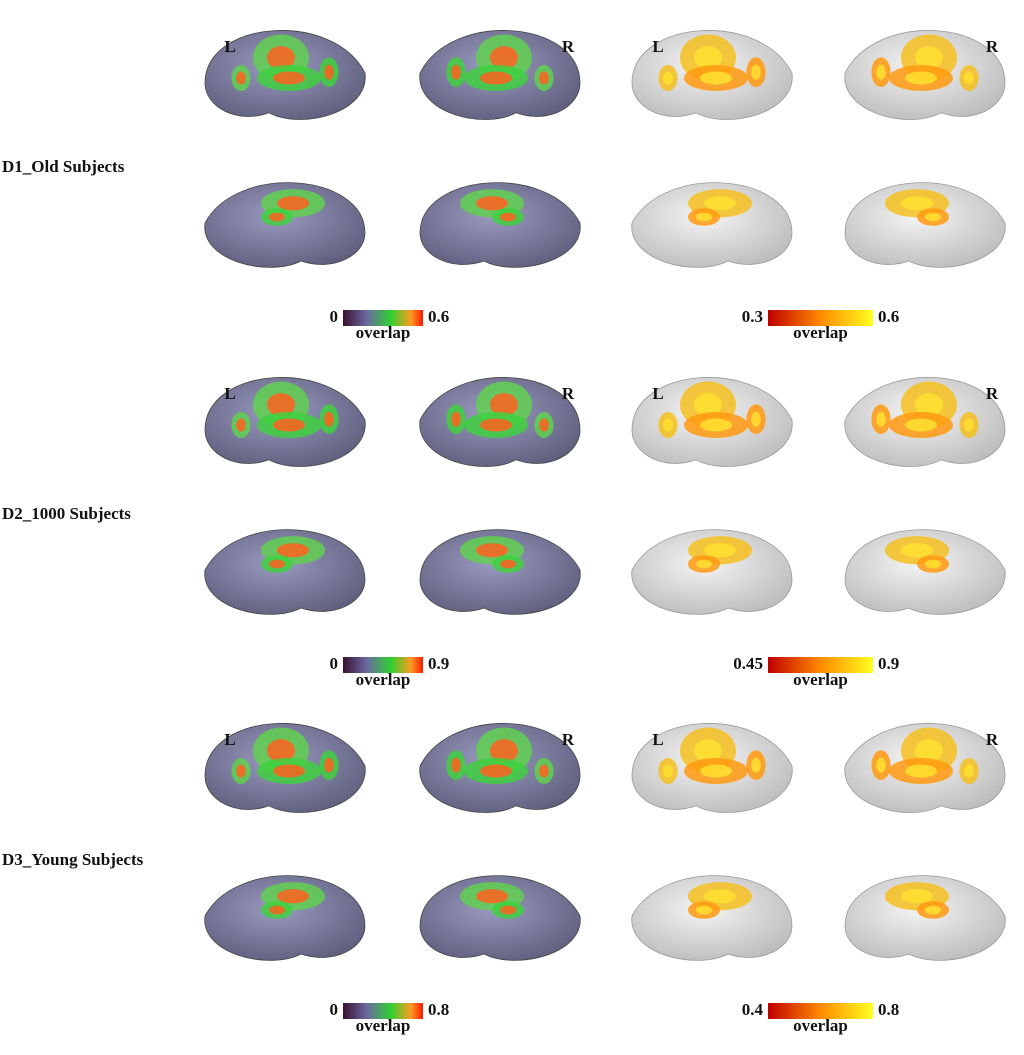 This screenshot has height=1055, width=1024. Describe the element at coordinates (63, 166) in the screenshot. I see `row-label: D1_Old Subjects` at that location.